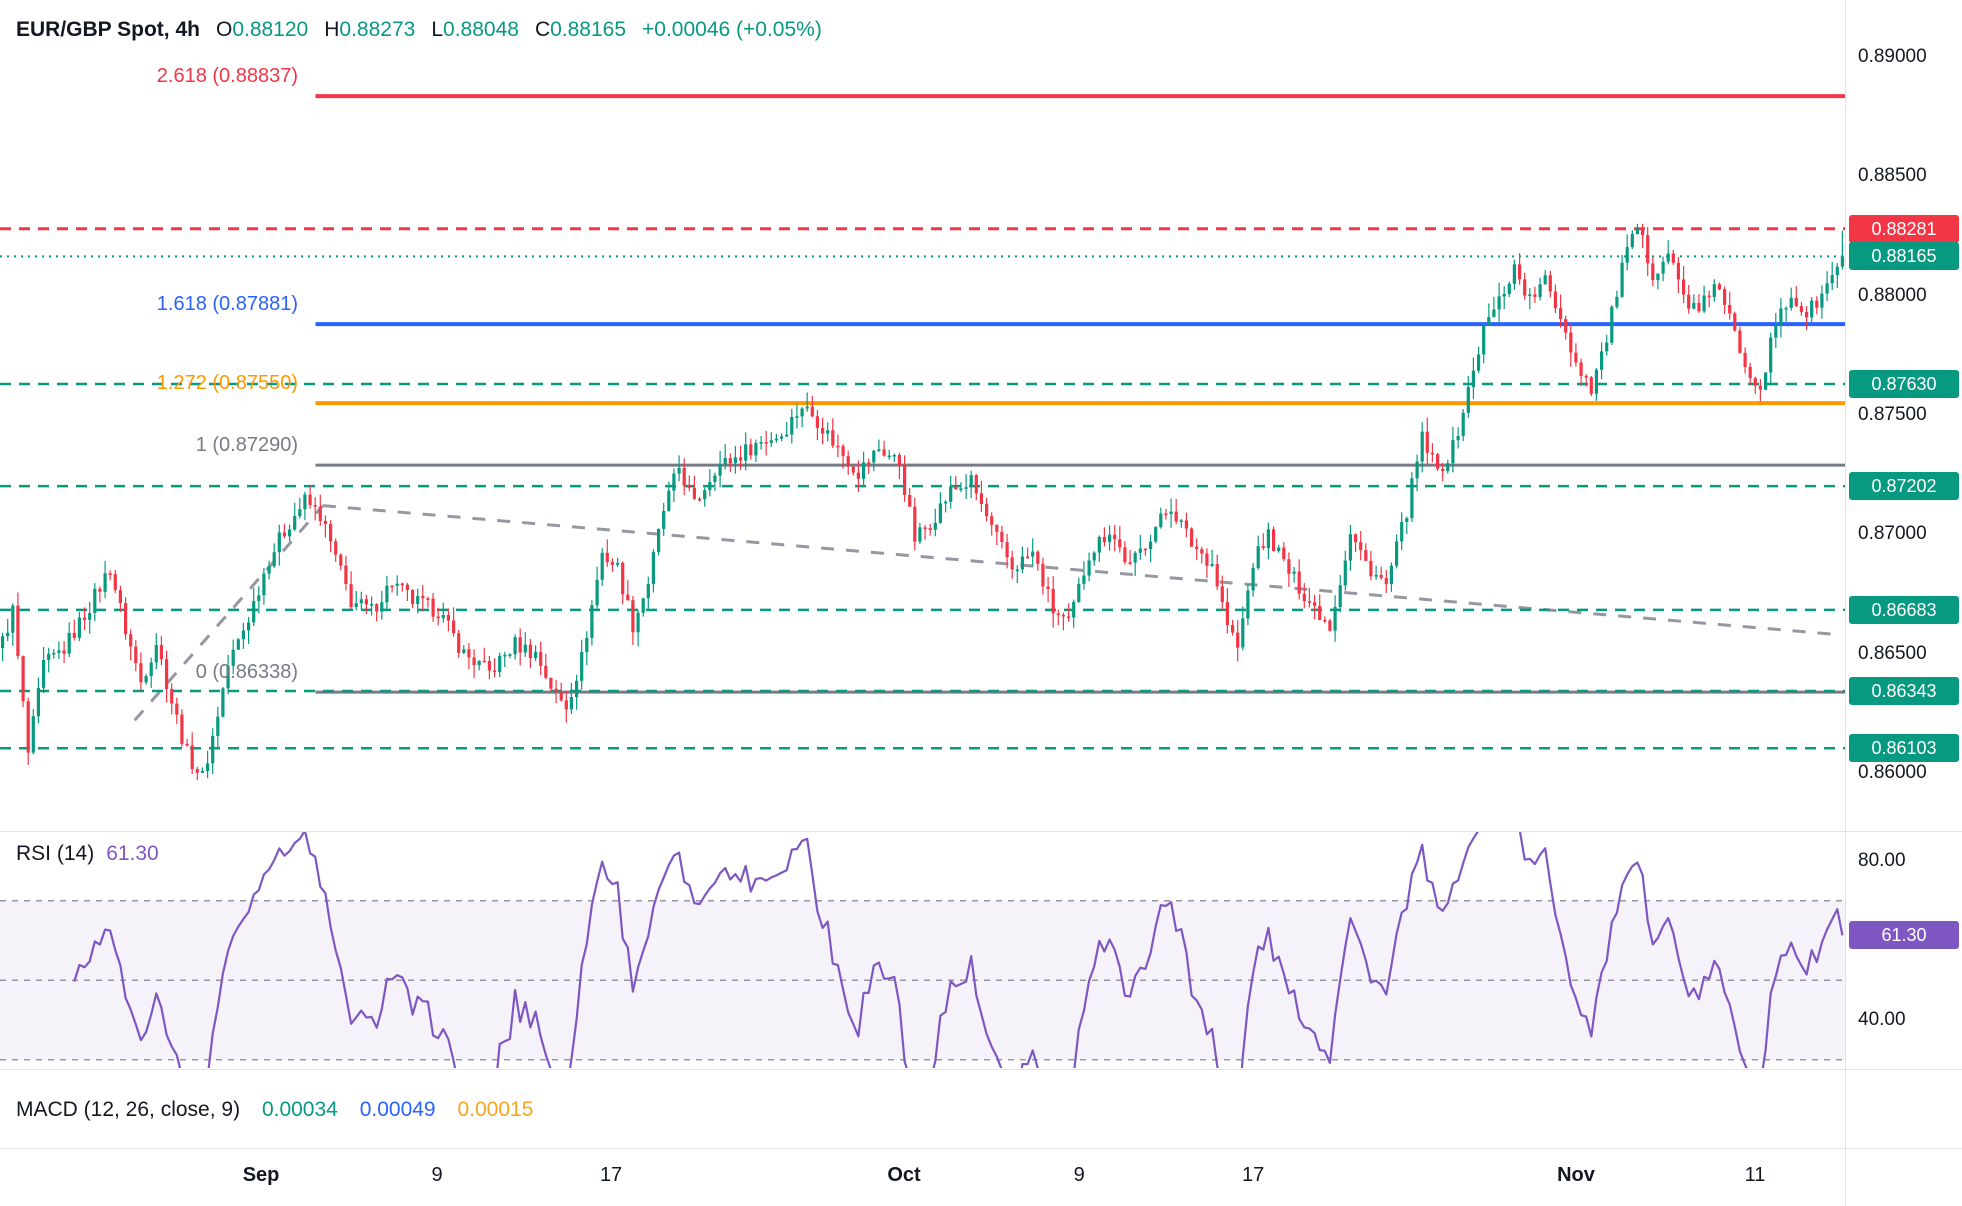 This screenshot has width=1962, height=1206. I want to click on fib-label-0: 2.618 (0.88837), so click(227, 76).